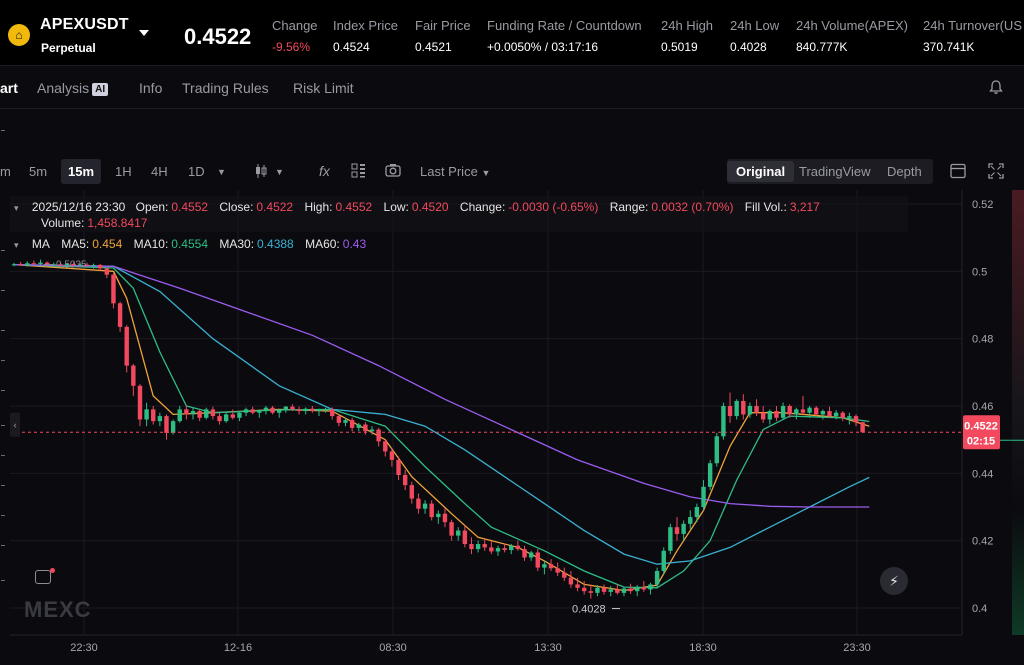  I want to click on stat-label: 24h Volume(APEX), so click(852, 25).